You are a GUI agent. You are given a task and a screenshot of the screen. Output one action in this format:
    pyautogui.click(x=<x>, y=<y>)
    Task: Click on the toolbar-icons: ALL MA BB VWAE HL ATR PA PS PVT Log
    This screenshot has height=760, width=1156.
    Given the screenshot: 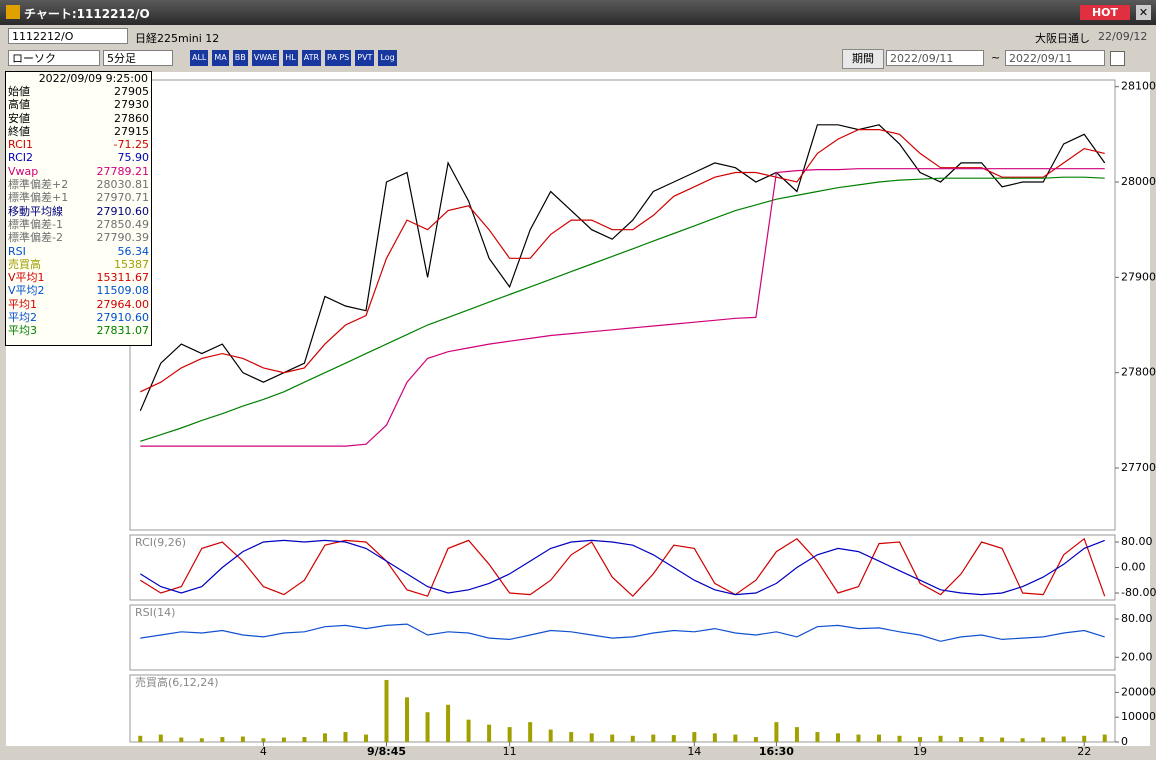 What is the action you would take?
    pyautogui.click(x=295, y=58)
    